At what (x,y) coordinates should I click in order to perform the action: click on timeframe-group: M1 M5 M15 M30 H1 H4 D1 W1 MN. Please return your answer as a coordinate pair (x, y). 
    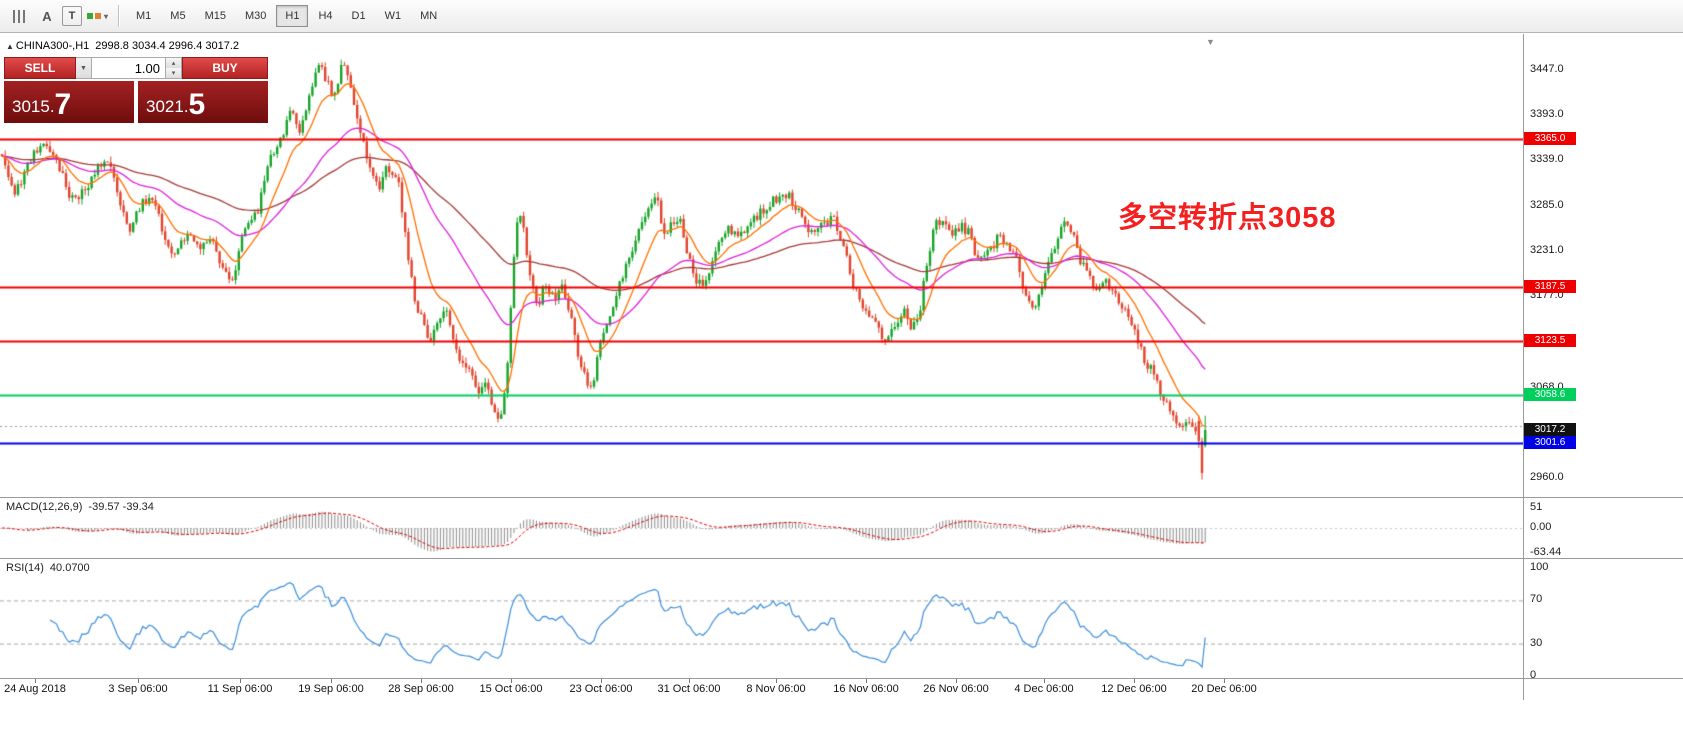
    Looking at the image, I should click on (286, 16).